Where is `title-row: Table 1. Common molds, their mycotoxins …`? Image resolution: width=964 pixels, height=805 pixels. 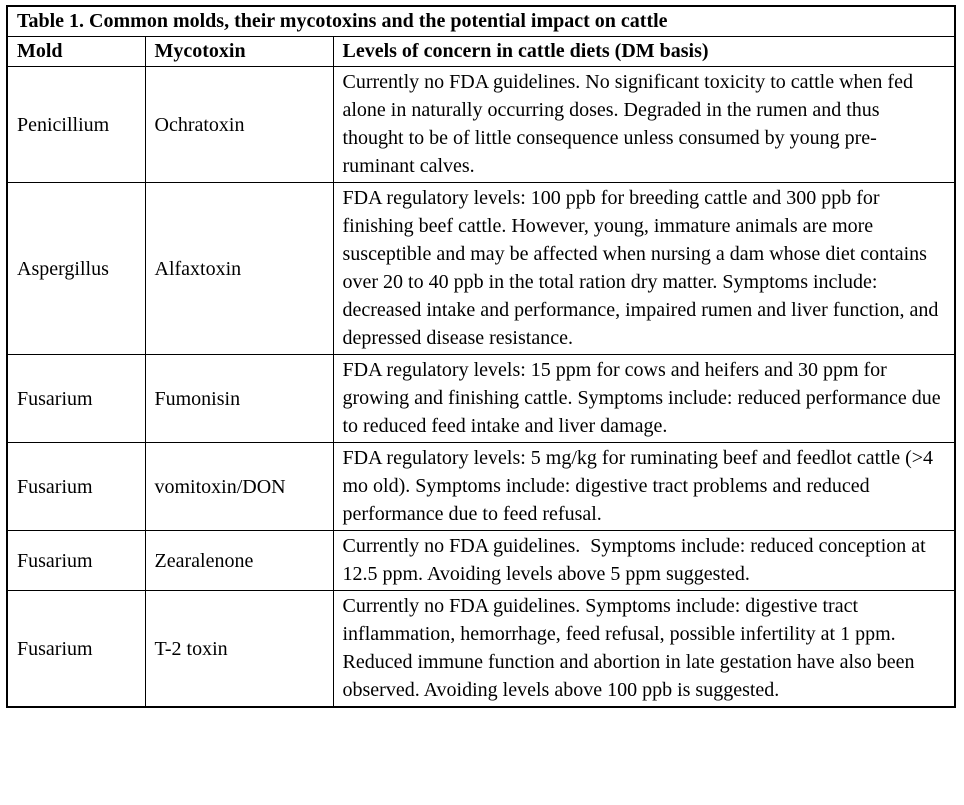 title-row: Table 1. Common molds, their mycotoxins … is located at coordinates (481, 21).